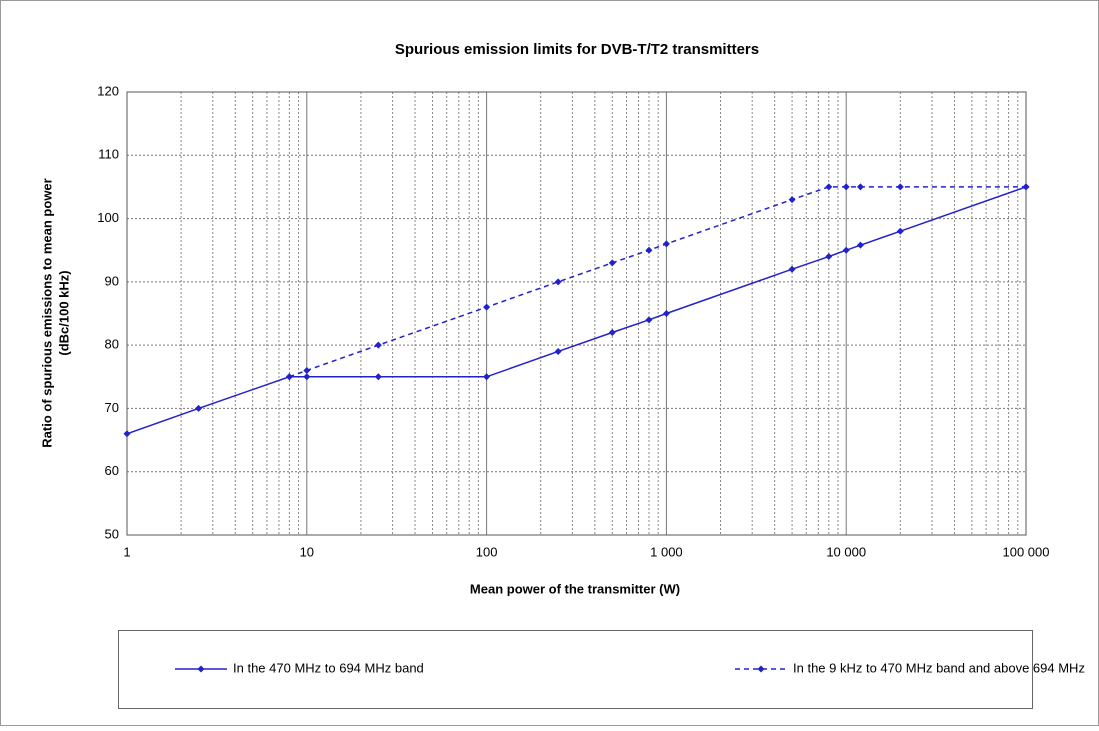 The width and height of the screenshot is (1099, 731). What do you see at coordinates (126, 551) in the screenshot?
I see `x-tick-label: 1` at bounding box center [126, 551].